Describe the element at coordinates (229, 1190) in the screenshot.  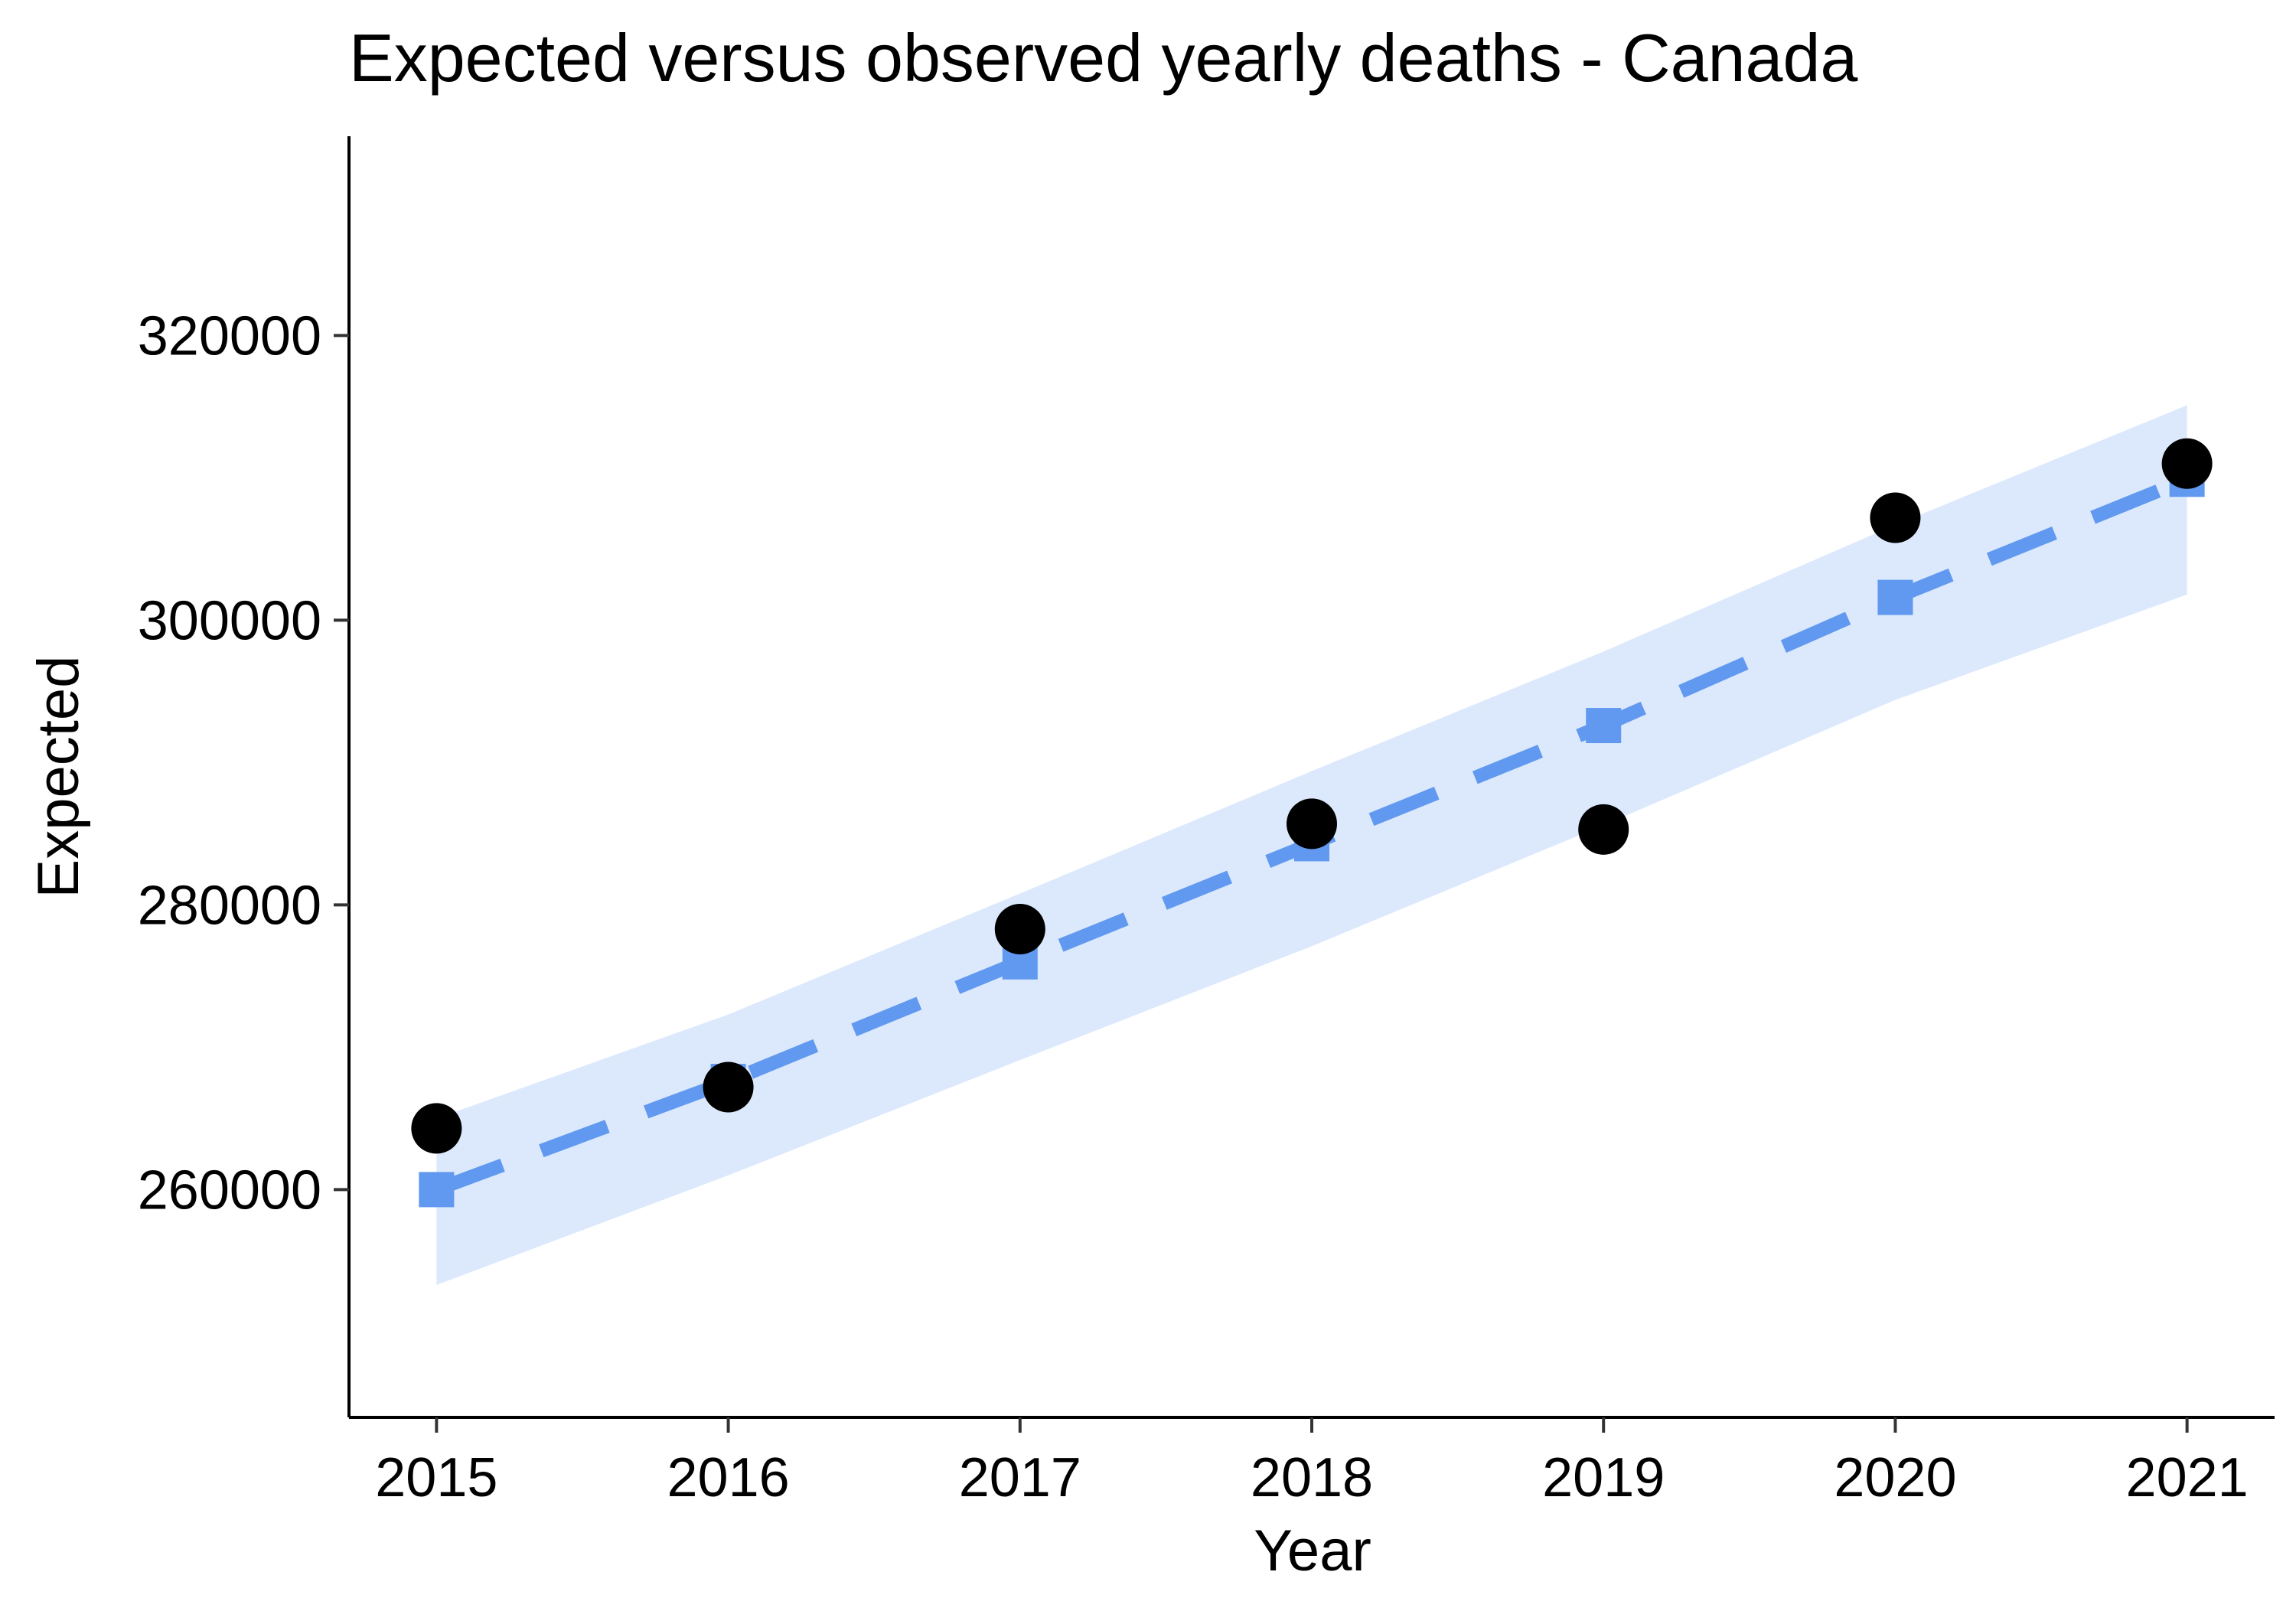
I see `y-tick-label: 260000` at that location.